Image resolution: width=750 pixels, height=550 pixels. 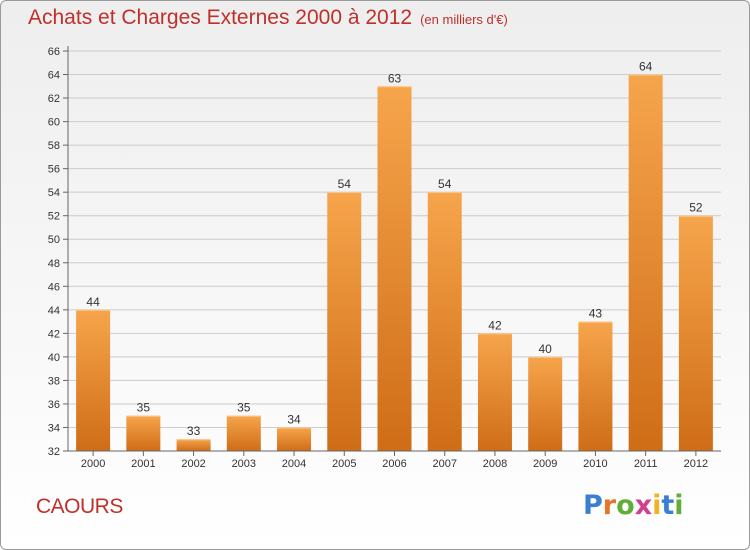 I want to click on x-tick-label: 2001, so click(x=143, y=464).